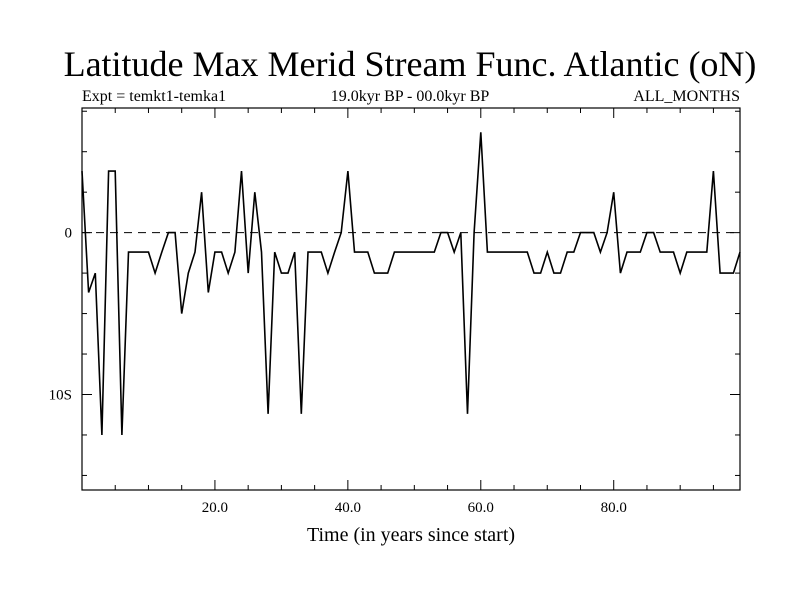  What do you see at coordinates (215, 508) in the screenshot?
I see `x-tick-label: 20.0` at bounding box center [215, 508].